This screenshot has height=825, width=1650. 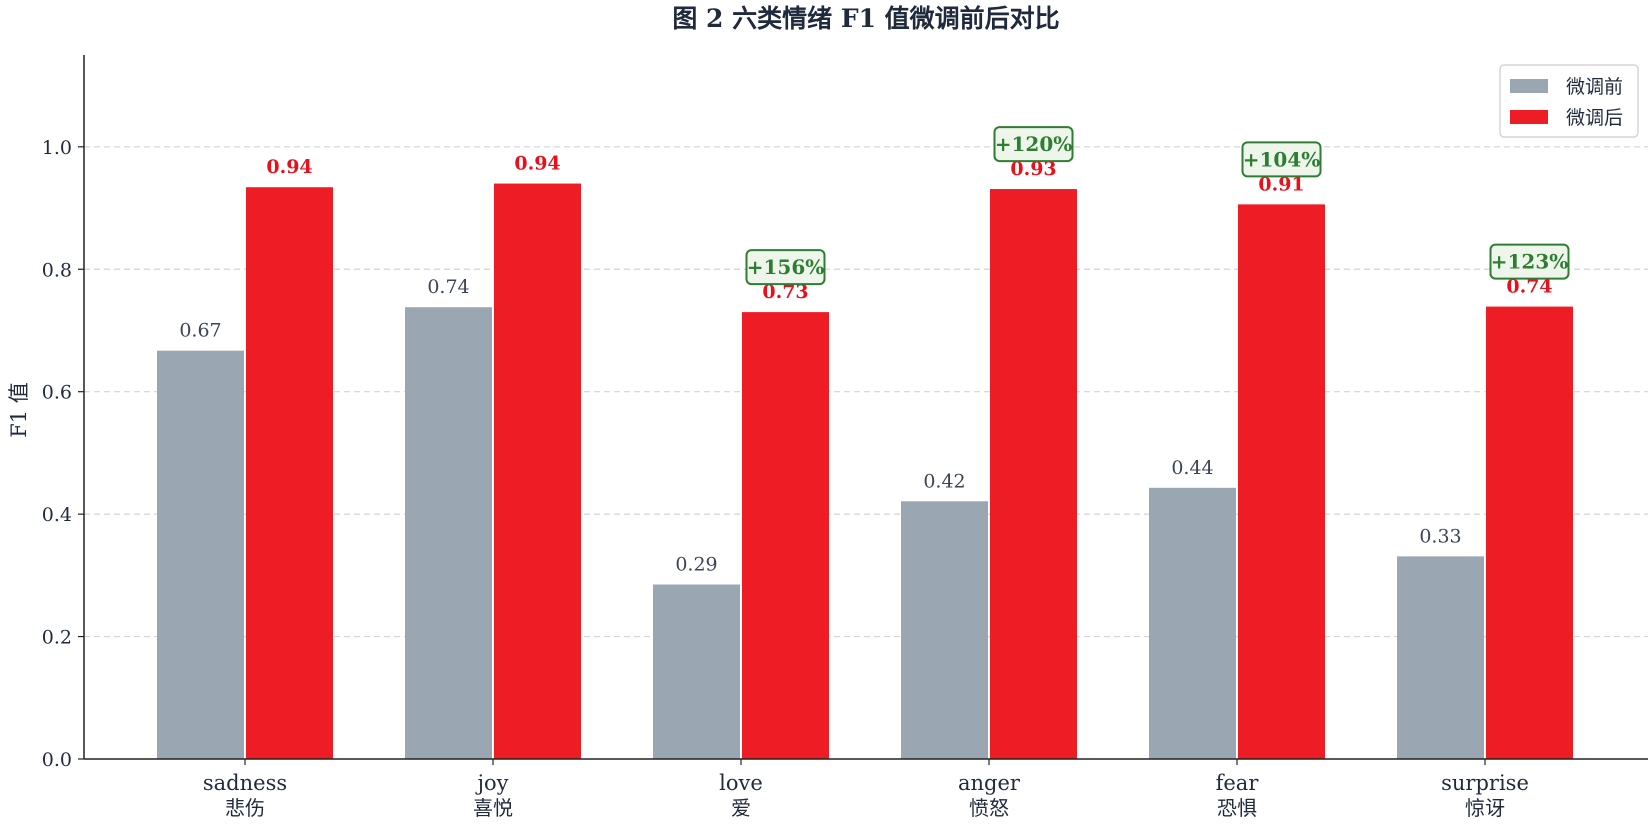 I want to click on x-tick-label-en: sadness, so click(x=245, y=783).